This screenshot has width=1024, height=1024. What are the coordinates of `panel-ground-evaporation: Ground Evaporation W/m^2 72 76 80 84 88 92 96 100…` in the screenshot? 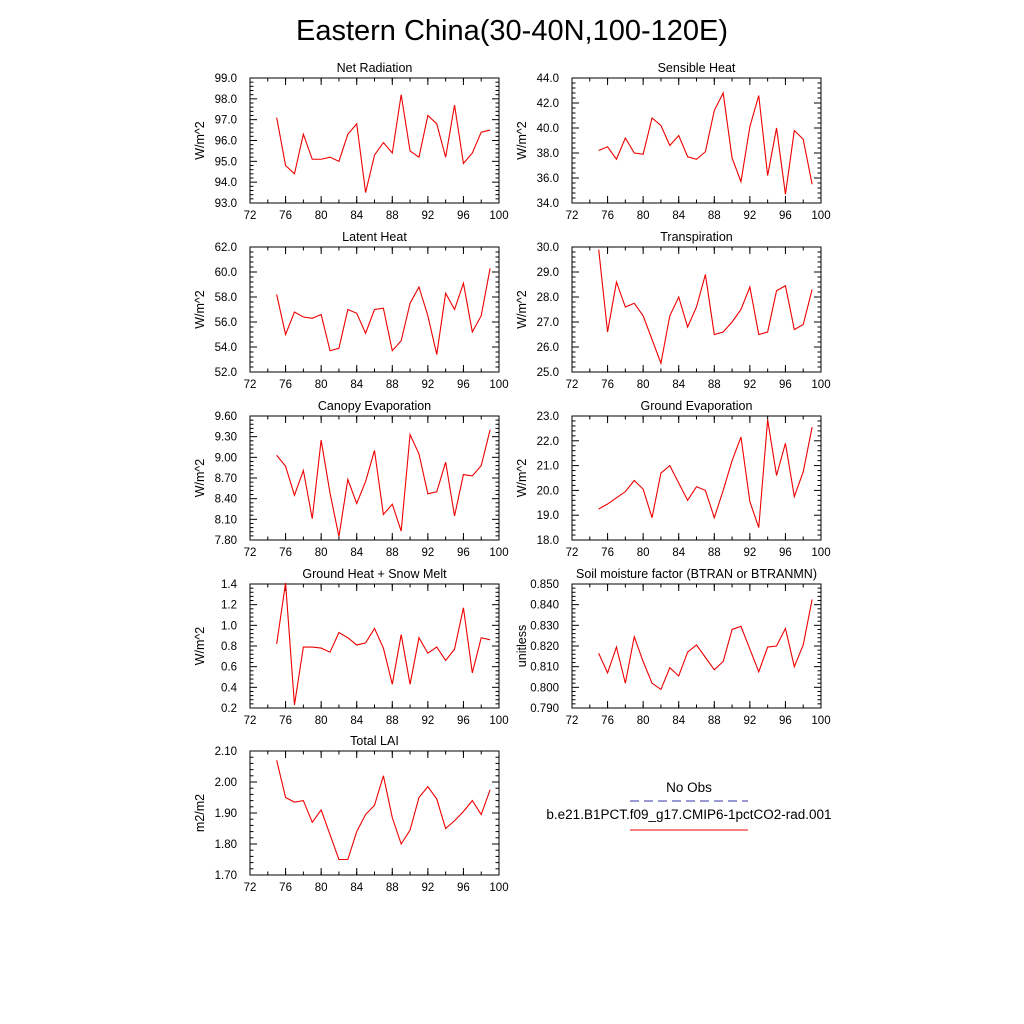 It's located at (673, 479).